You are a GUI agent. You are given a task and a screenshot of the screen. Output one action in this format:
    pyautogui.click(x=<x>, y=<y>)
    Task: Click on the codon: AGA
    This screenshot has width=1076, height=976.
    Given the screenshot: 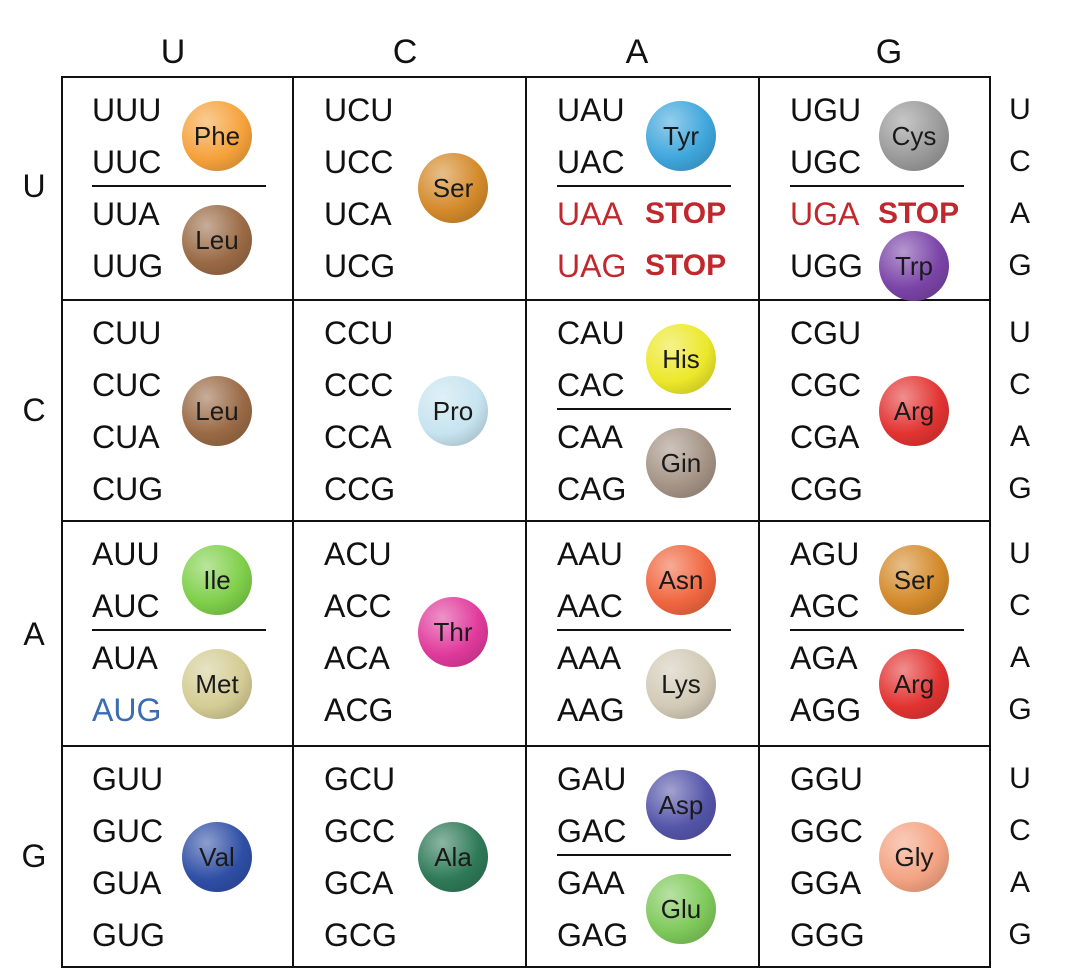 What is the action you would take?
    pyautogui.click(x=824, y=658)
    